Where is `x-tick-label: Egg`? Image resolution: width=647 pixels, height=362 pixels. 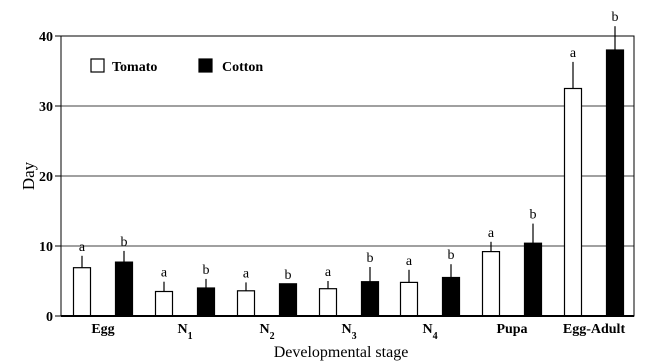 x-tick-label: Egg is located at coordinates (102, 329).